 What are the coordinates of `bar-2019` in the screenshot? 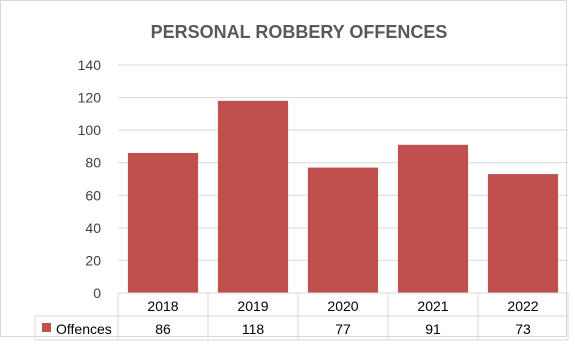 It's located at (253, 196).